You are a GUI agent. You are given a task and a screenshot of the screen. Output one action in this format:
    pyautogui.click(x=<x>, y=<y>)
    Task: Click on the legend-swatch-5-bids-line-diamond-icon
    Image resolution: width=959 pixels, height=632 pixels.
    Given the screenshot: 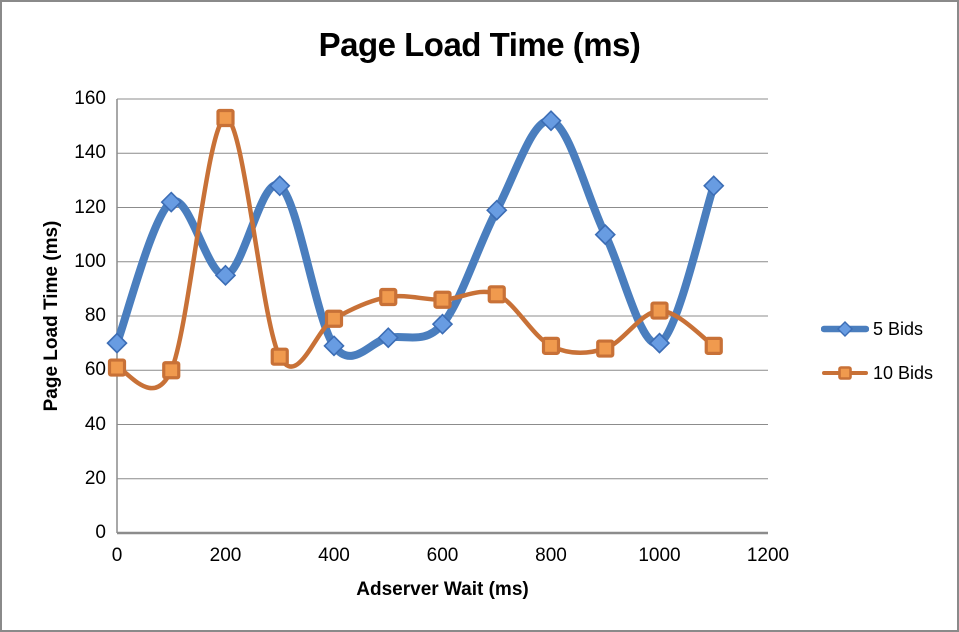 What is the action you would take?
    pyautogui.click(x=845, y=329)
    